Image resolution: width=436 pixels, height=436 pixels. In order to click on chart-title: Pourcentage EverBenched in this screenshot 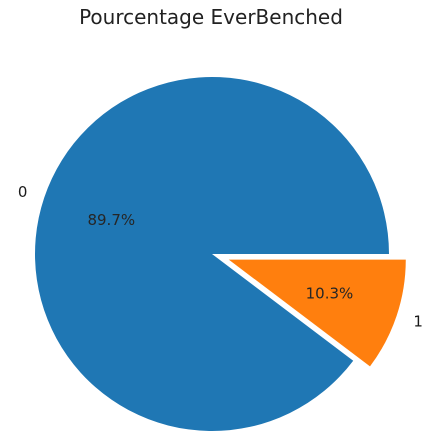, I will do `click(211, 17)`.